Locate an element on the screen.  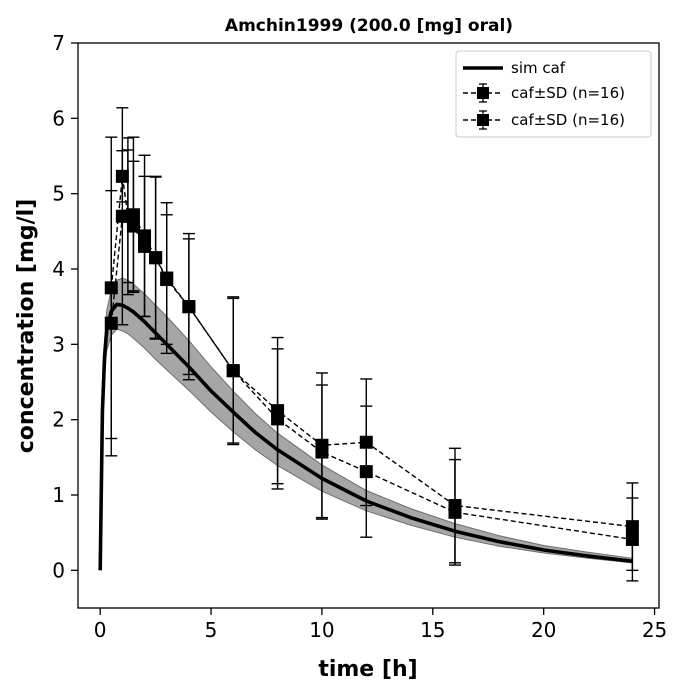
x-tick-label: 0 is located at coordinates (100, 630).